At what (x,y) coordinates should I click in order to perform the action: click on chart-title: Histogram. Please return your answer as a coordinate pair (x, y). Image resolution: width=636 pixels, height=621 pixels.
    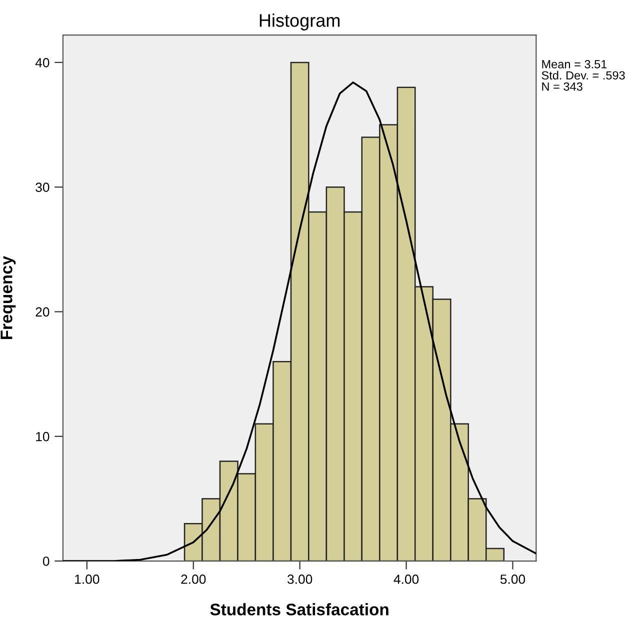
    Looking at the image, I should click on (300, 22).